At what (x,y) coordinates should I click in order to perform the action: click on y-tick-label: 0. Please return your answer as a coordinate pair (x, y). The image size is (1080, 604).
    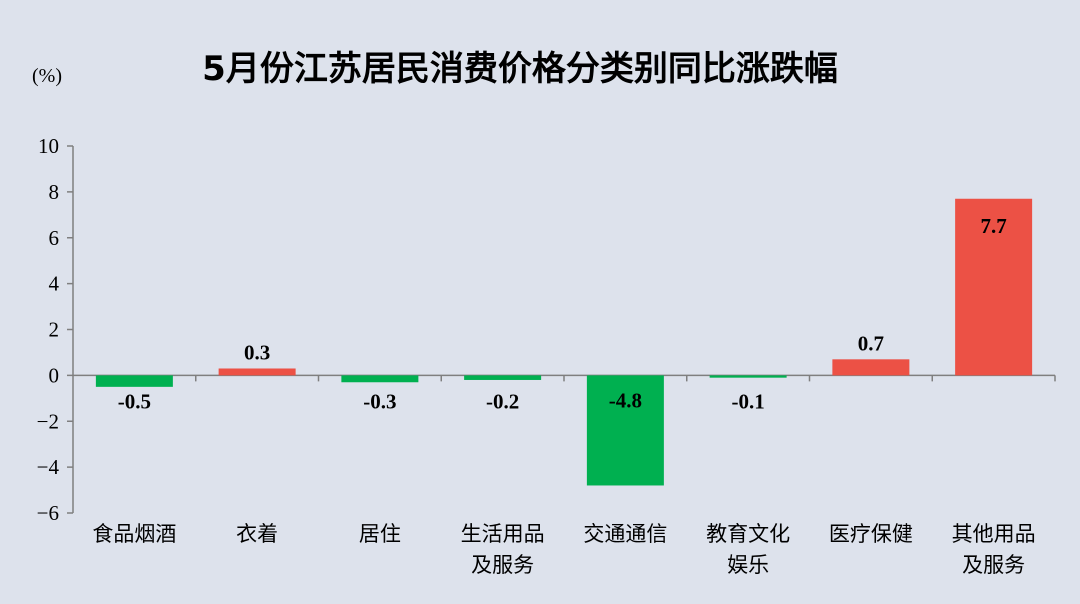
    Looking at the image, I should click on (54, 375).